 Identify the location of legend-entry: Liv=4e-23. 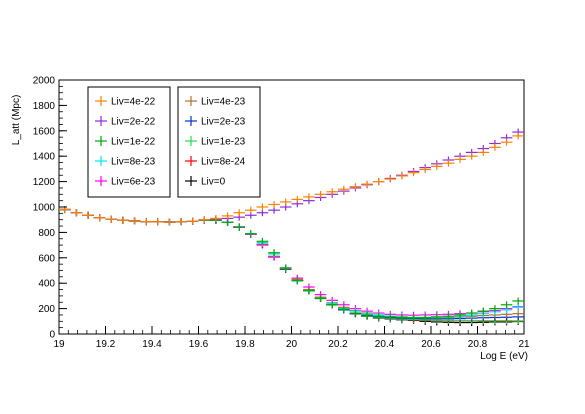
(215, 102).